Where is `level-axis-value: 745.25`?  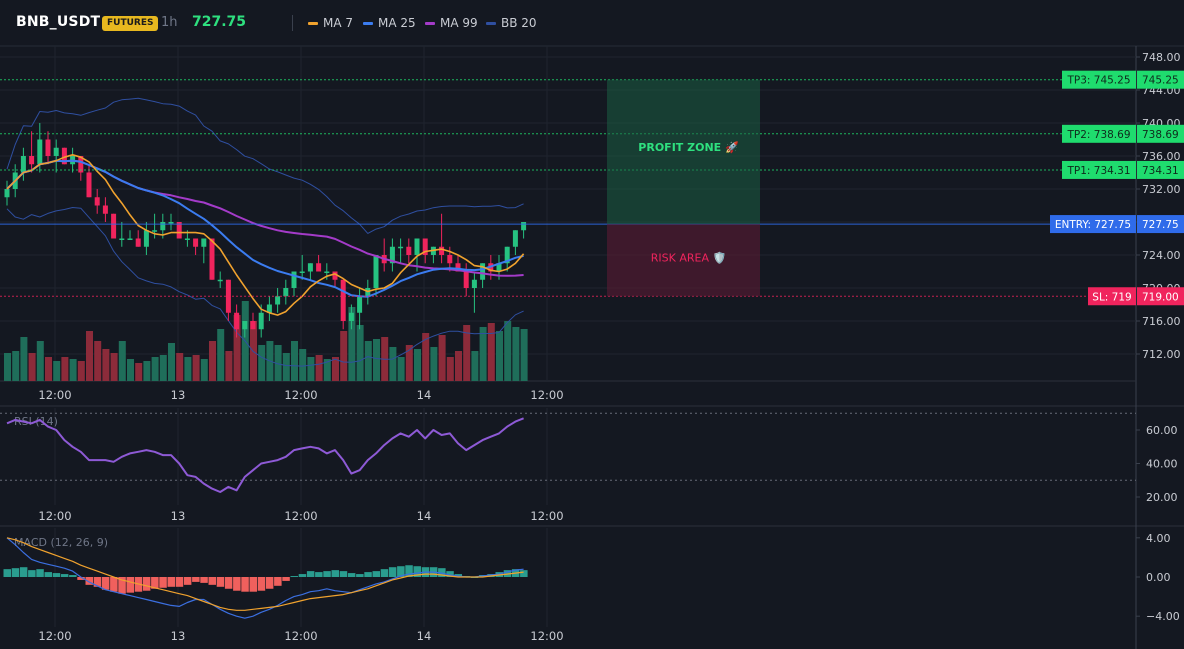
level-axis-value: 745.25 is located at coordinates (1160, 81).